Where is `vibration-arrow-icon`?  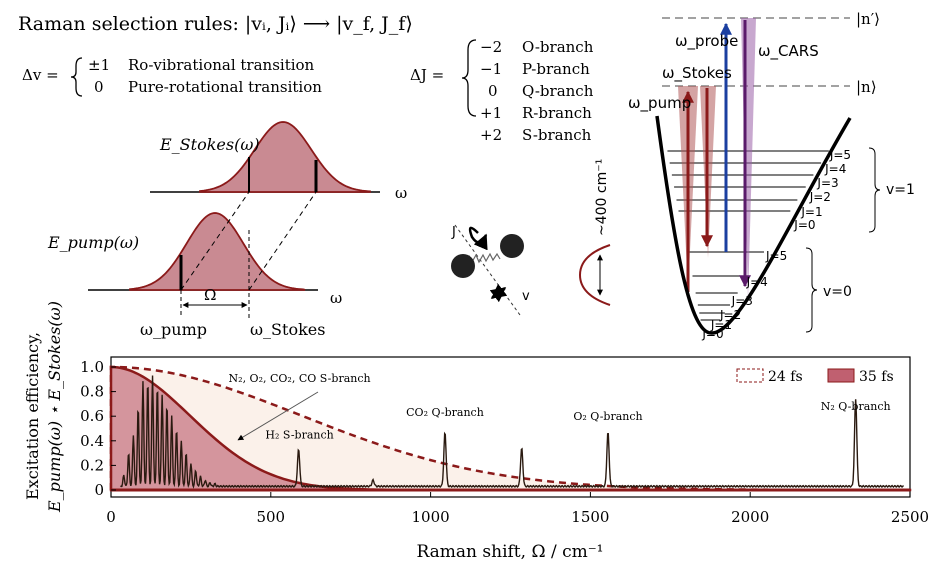 vibration-arrow-icon is located at coordinates (498, 293).